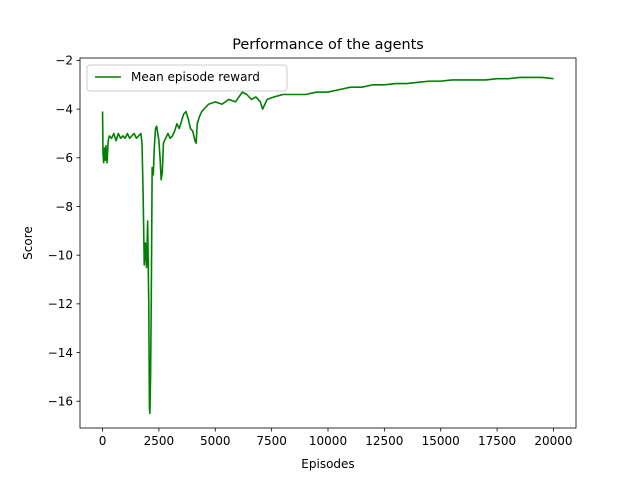 Image resolution: width=640 pixels, height=480 pixels. I want to click on x-tick-label: 7500, so click(271, 441).